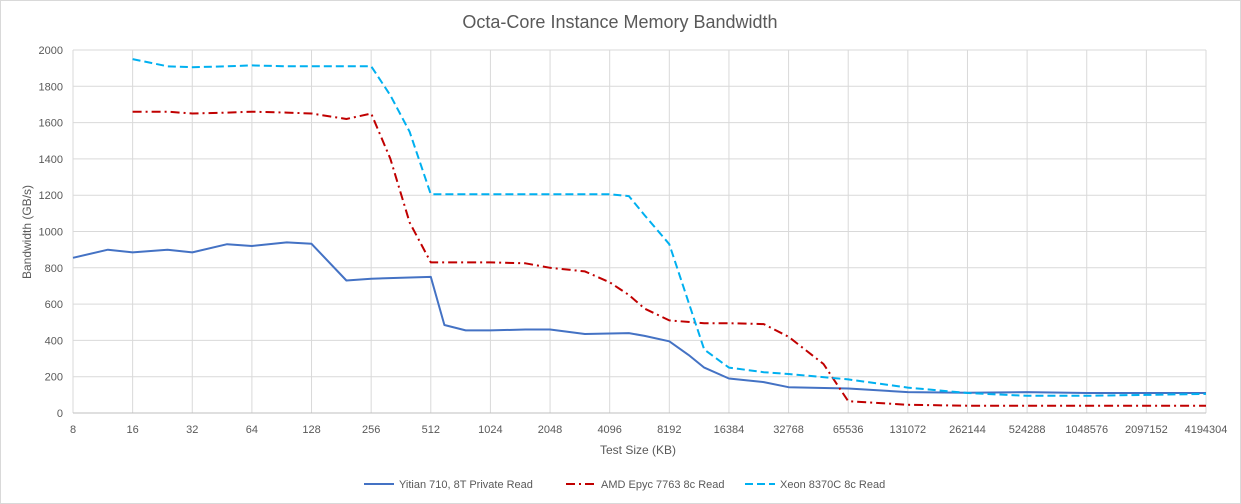  I want to click on legend-label-2: Xeon 8370C 8c Read, so click(832, 485).